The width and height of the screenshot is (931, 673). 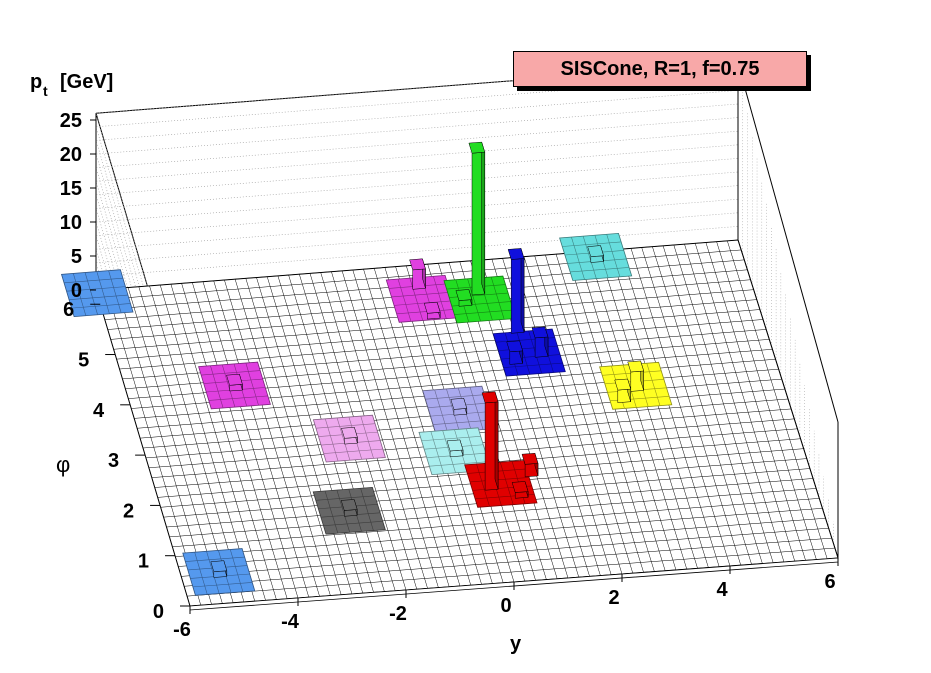 What do you see at coordinates (398, 614) in the screenshot?
I see `x-tick-label: -2` at bounding box center [398, 614].